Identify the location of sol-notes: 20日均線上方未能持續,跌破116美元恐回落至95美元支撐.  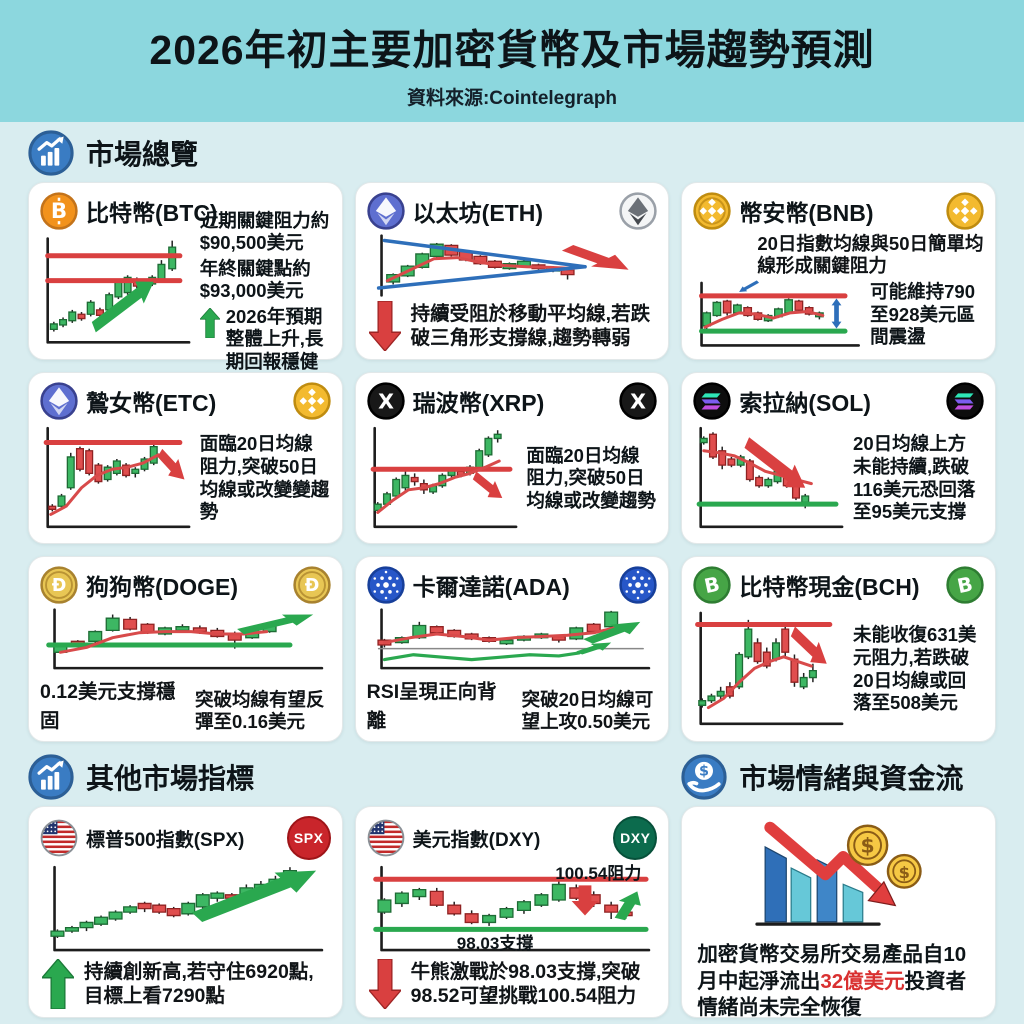
(918, 478).